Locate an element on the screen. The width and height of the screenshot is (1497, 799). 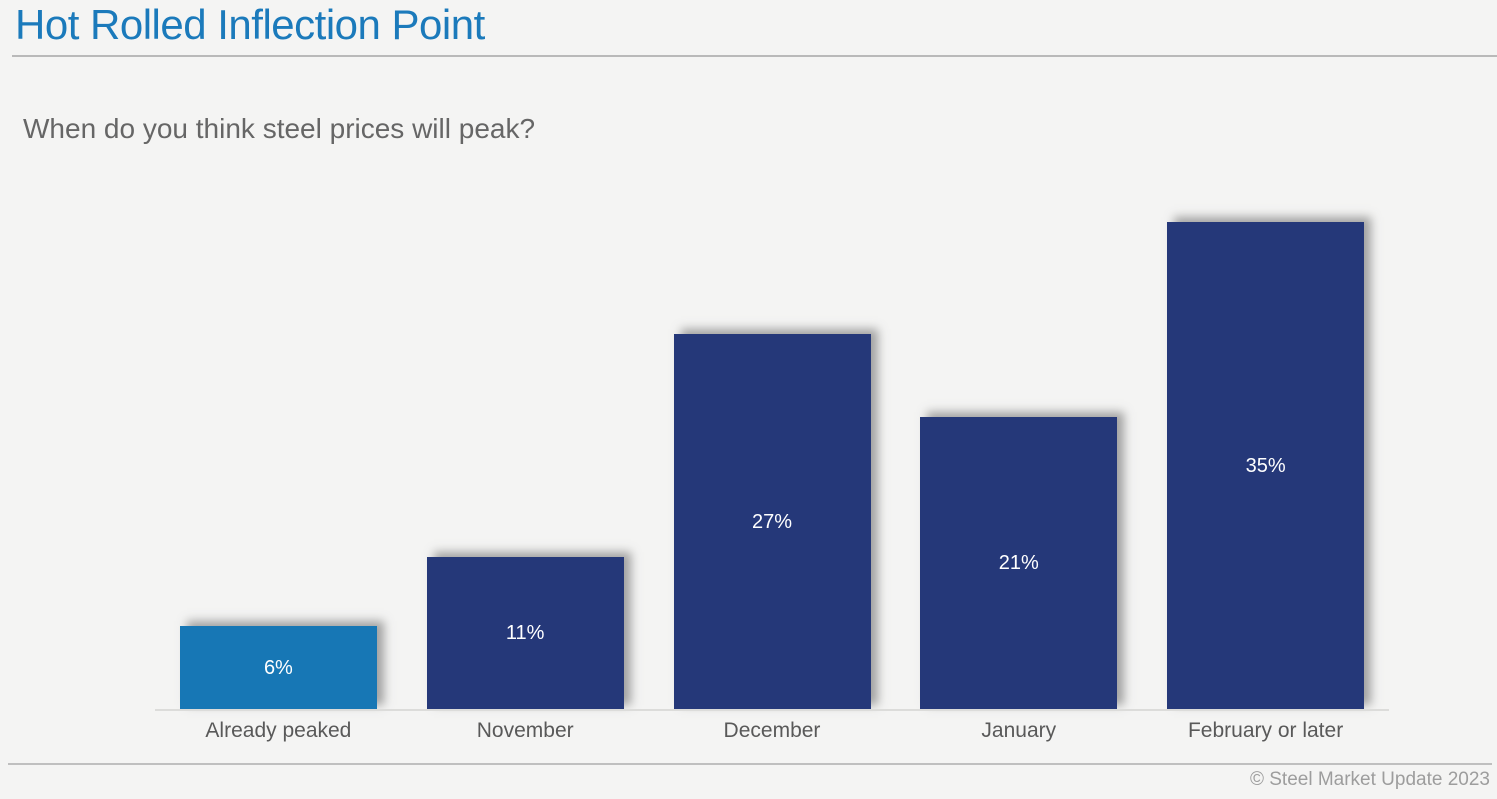
bar-already-peaked: 6% is located at coordinates (278, 668).